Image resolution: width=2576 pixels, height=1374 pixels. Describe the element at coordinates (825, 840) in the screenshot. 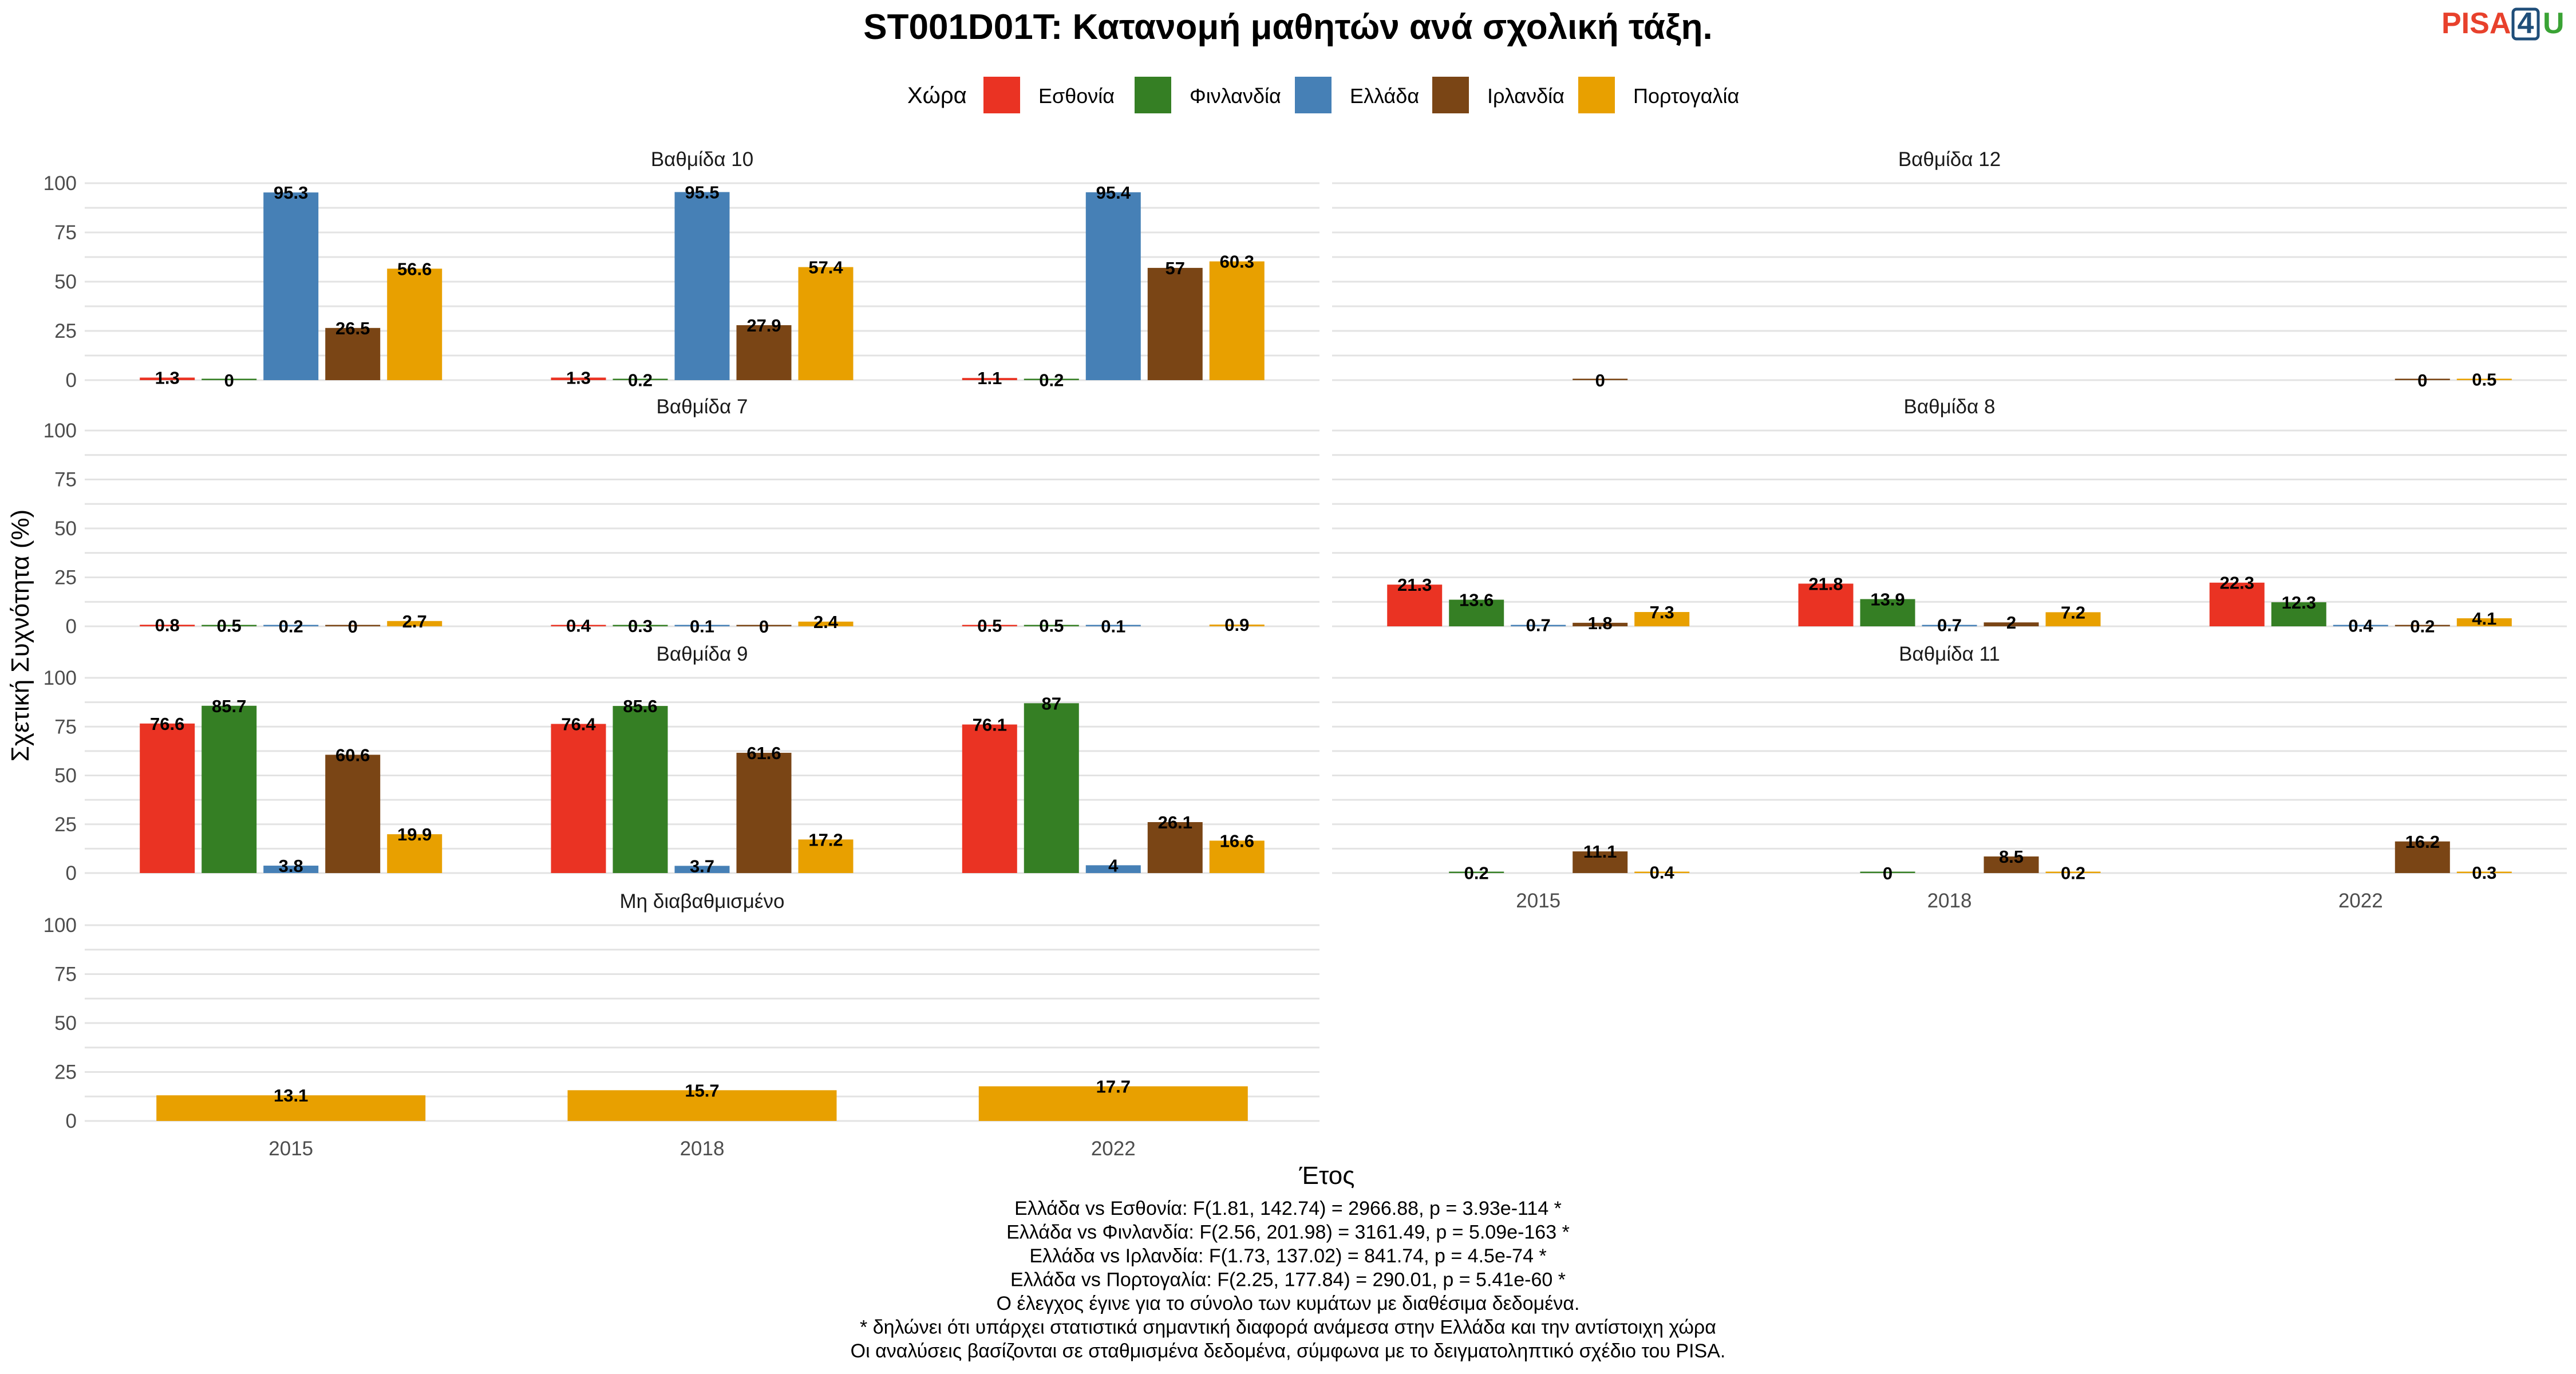

I see `bar-value-label: 17.2` at that location.